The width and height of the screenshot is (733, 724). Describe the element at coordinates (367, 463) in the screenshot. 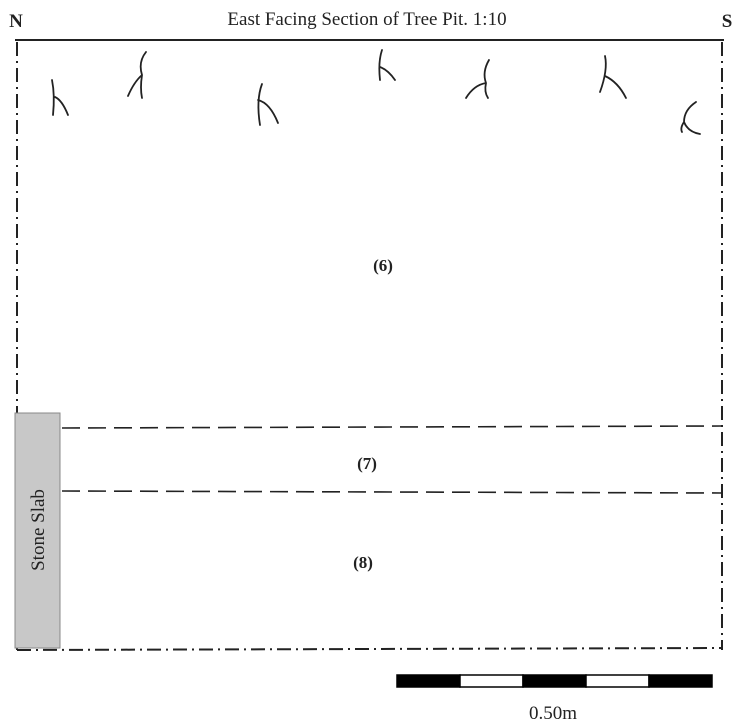

I see `layer-label: (7)` at that location.